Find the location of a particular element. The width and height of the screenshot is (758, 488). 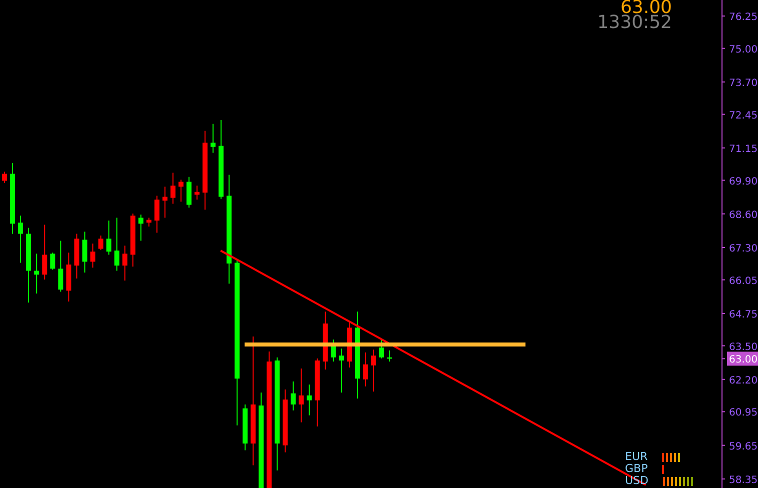

y-tick-label: 60.95 is located at coordinates (743, 413).